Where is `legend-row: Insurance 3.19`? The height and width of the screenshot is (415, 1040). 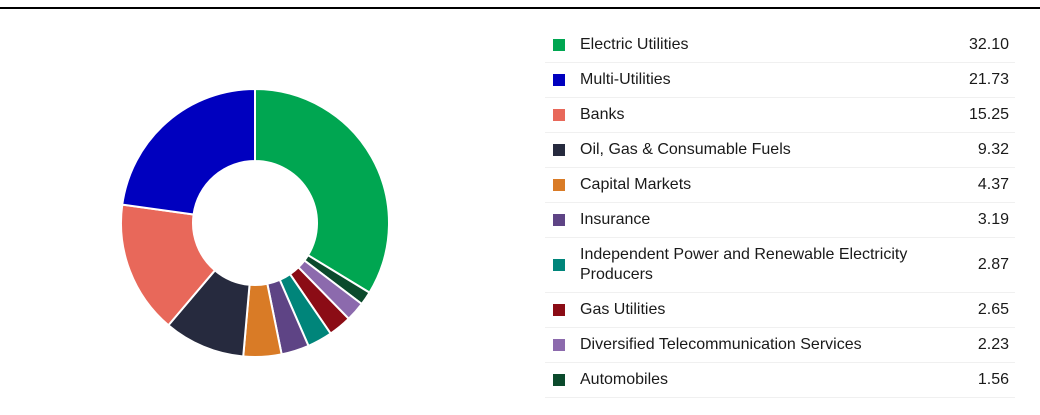 legend-row: Insurance 3.19 is located at coordinates (780, 220).